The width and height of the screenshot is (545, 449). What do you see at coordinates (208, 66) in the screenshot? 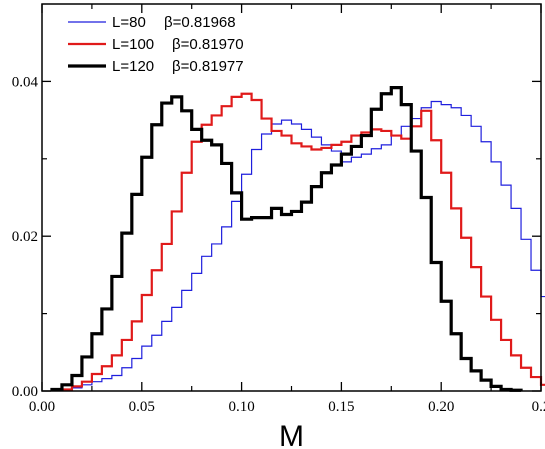
I see `legend-beta-2: β=0.81977` at bounding box center [208, 66].